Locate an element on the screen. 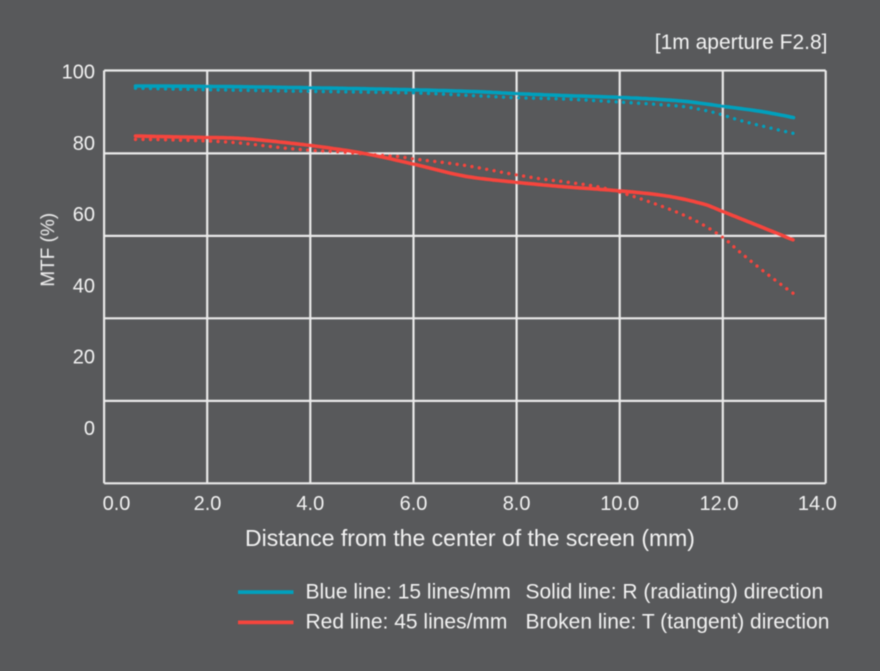  svg-text: 0 is located at coordinates (89, 429).